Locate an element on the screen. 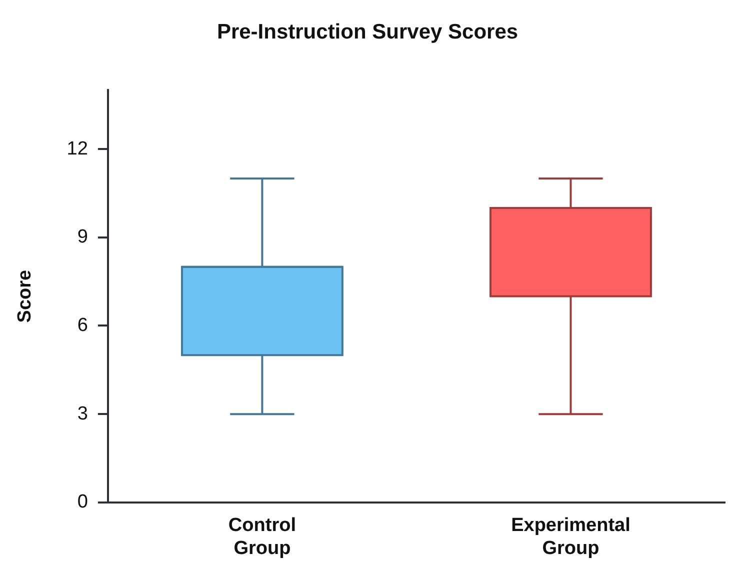 The height and width of the screenshot is (582, 750). x-tick-label: Experimental Group is located at coordinates (570, 537).